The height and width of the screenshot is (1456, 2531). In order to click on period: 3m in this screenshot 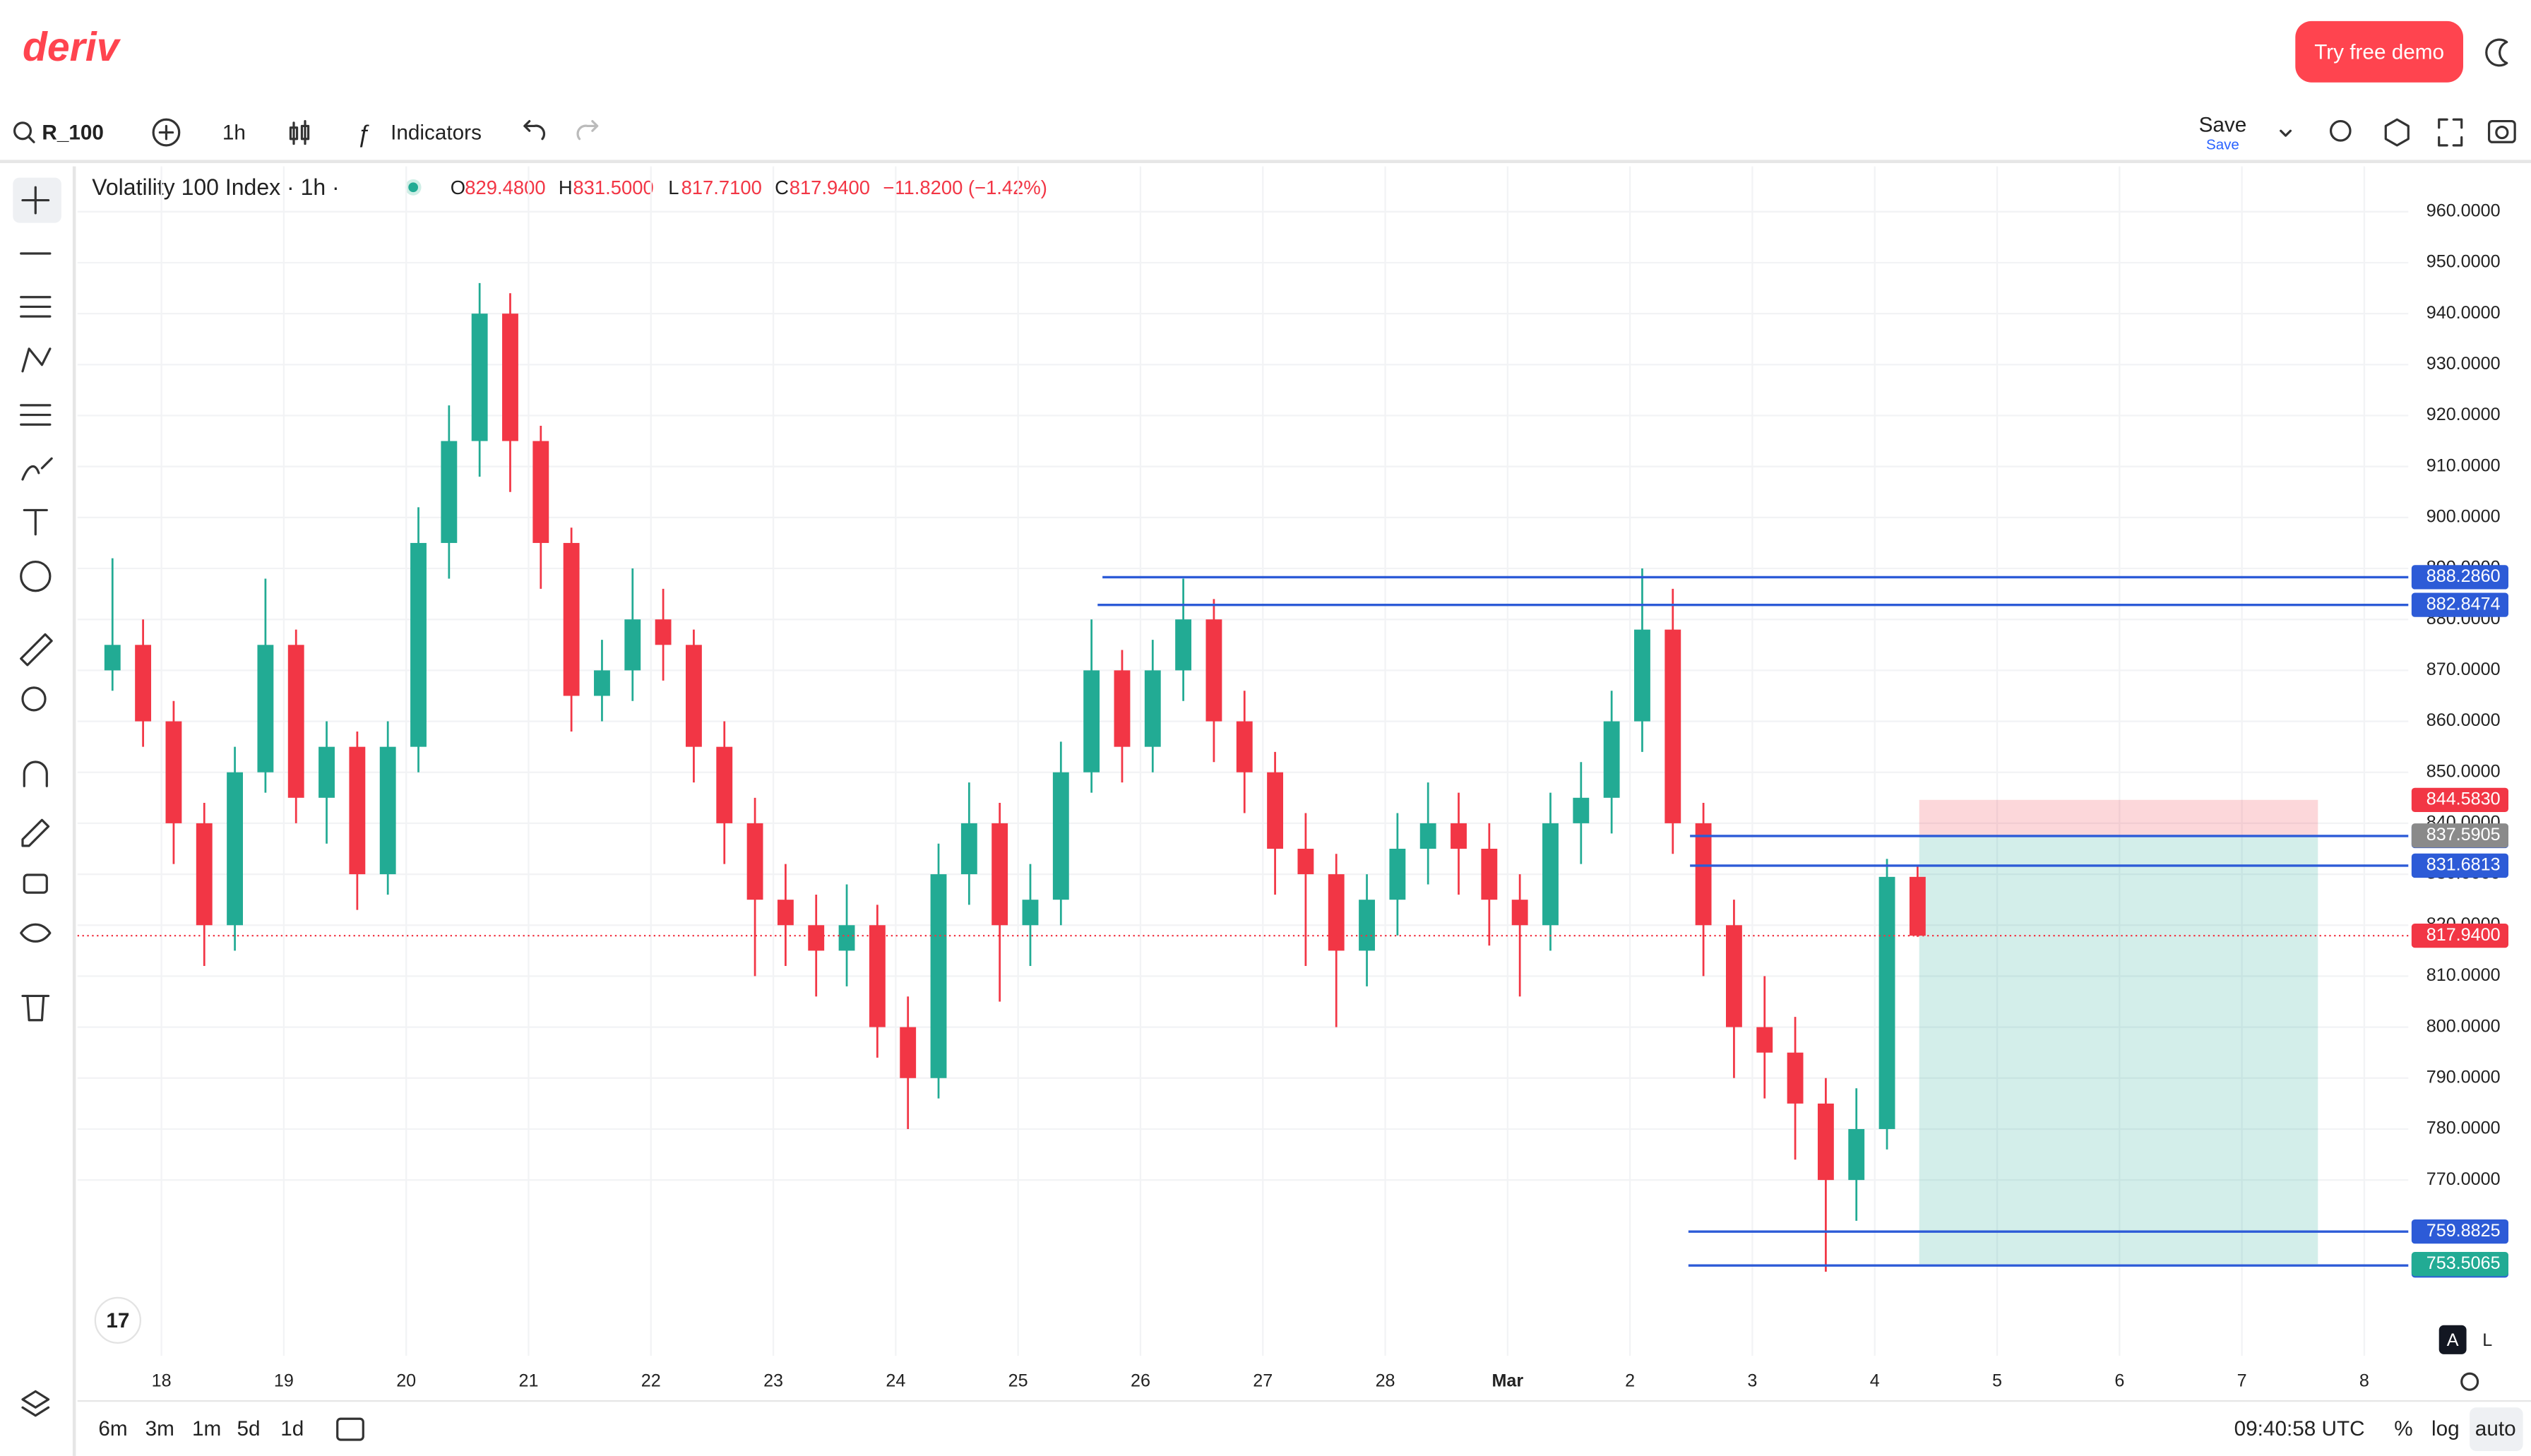, I will do `click(159, 1428)`.